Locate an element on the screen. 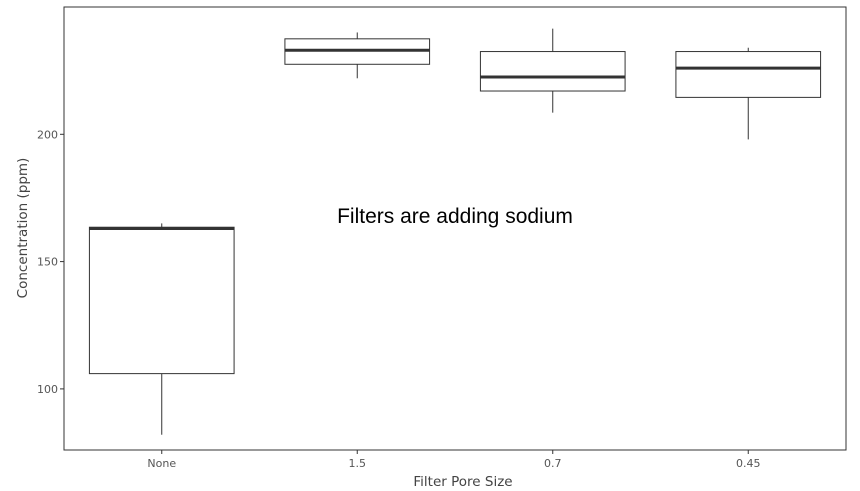  y-tick-label: 150 is located at coordinates (47, 262).